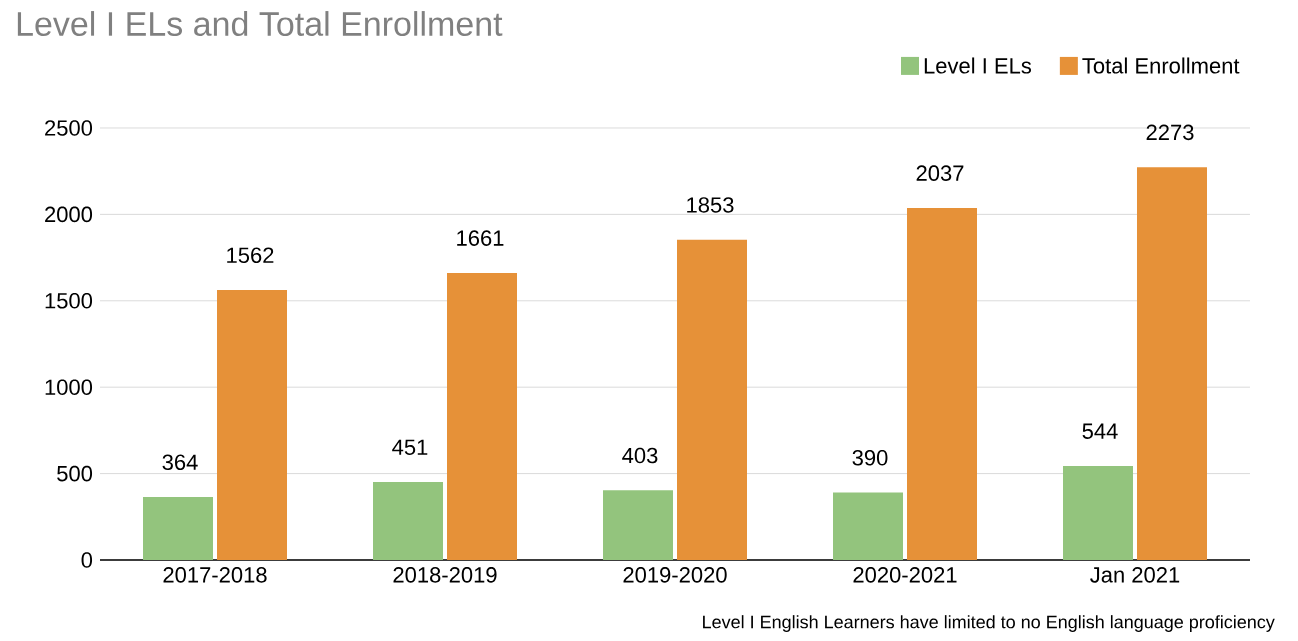  What do you see at coordinates (410, 447) in the screenshot?
I see `data-label: 451` at bounding box center [410, 447].